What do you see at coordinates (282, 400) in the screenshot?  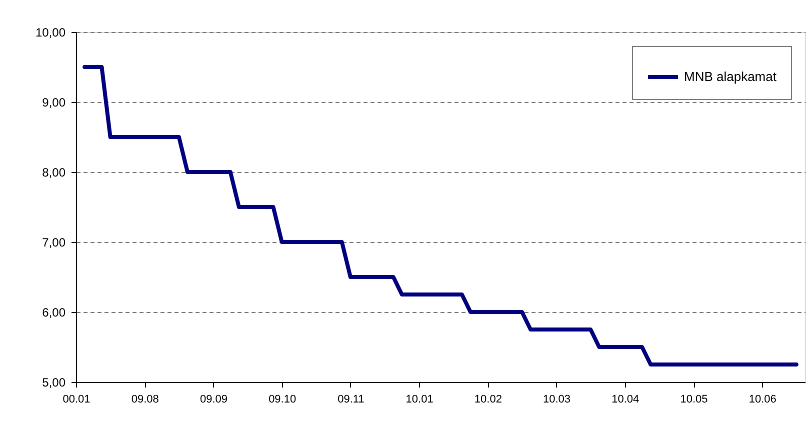 I see `x-tick-label: 09.10` at bounding box center [282, 400].